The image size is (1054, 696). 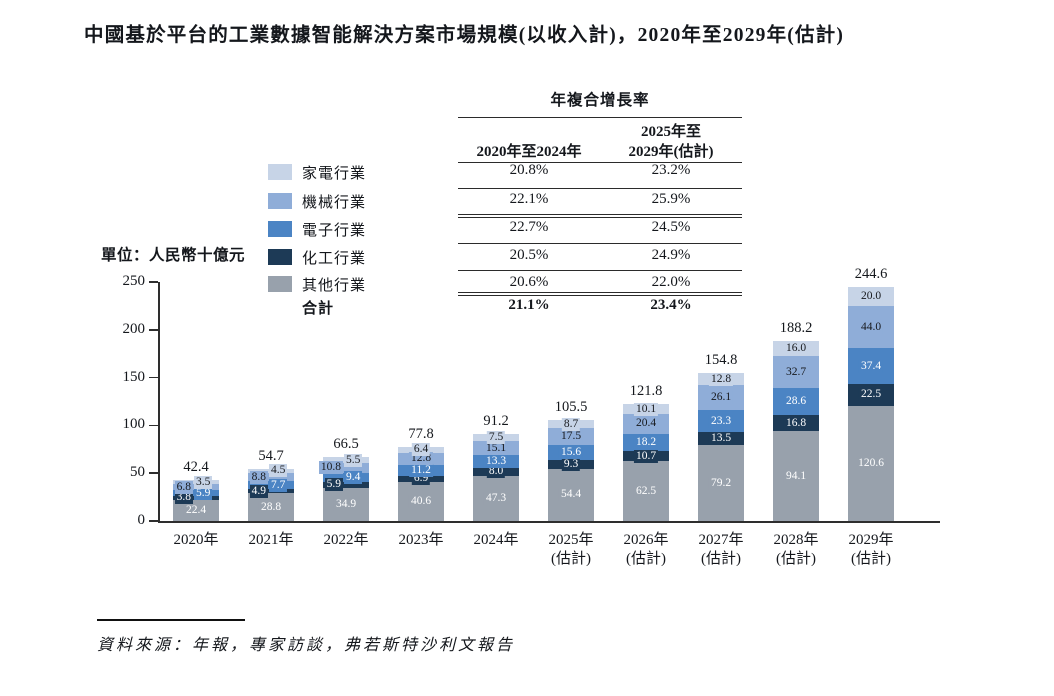 What do you see at coordinates (721, 398) in the screenshot?
I see `bar-value-machinery: 26.1` at bounding box center [721, 398].